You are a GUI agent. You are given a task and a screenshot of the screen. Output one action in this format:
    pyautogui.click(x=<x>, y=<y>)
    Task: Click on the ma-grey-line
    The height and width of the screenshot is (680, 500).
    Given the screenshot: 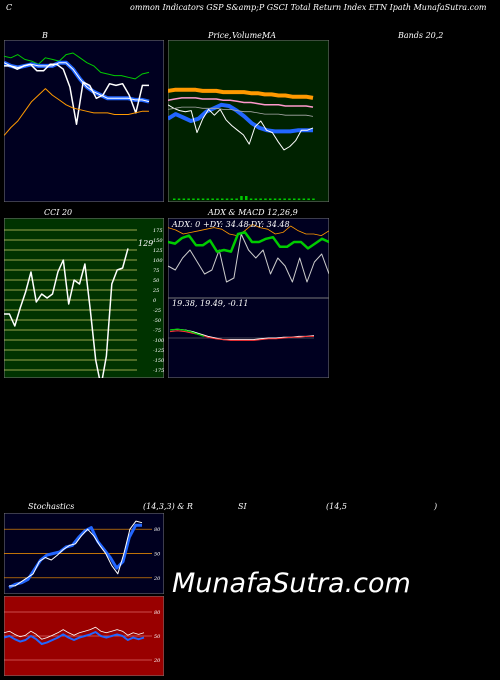 What is the action you would take?
    pyautogui.click(x=241, y=111)
    